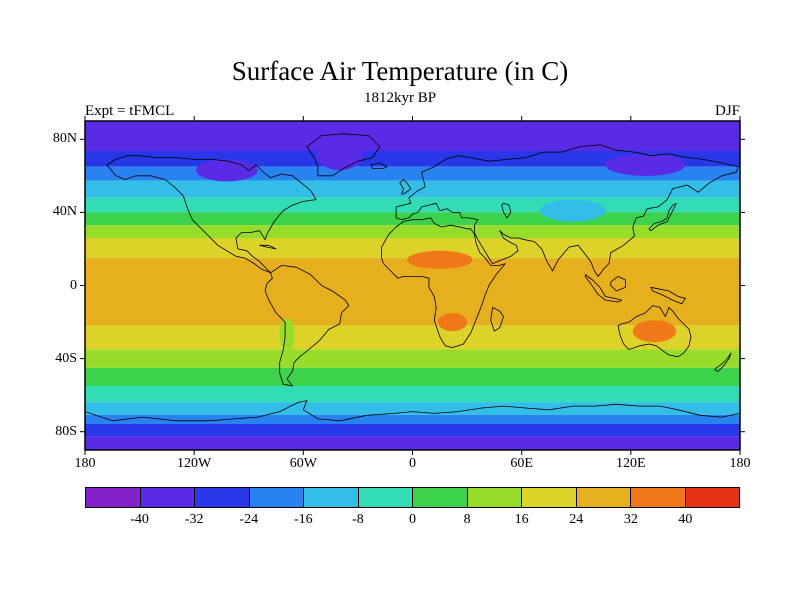  I want to click on experiment-label: Expt = tFMCL, so click(130, 111).